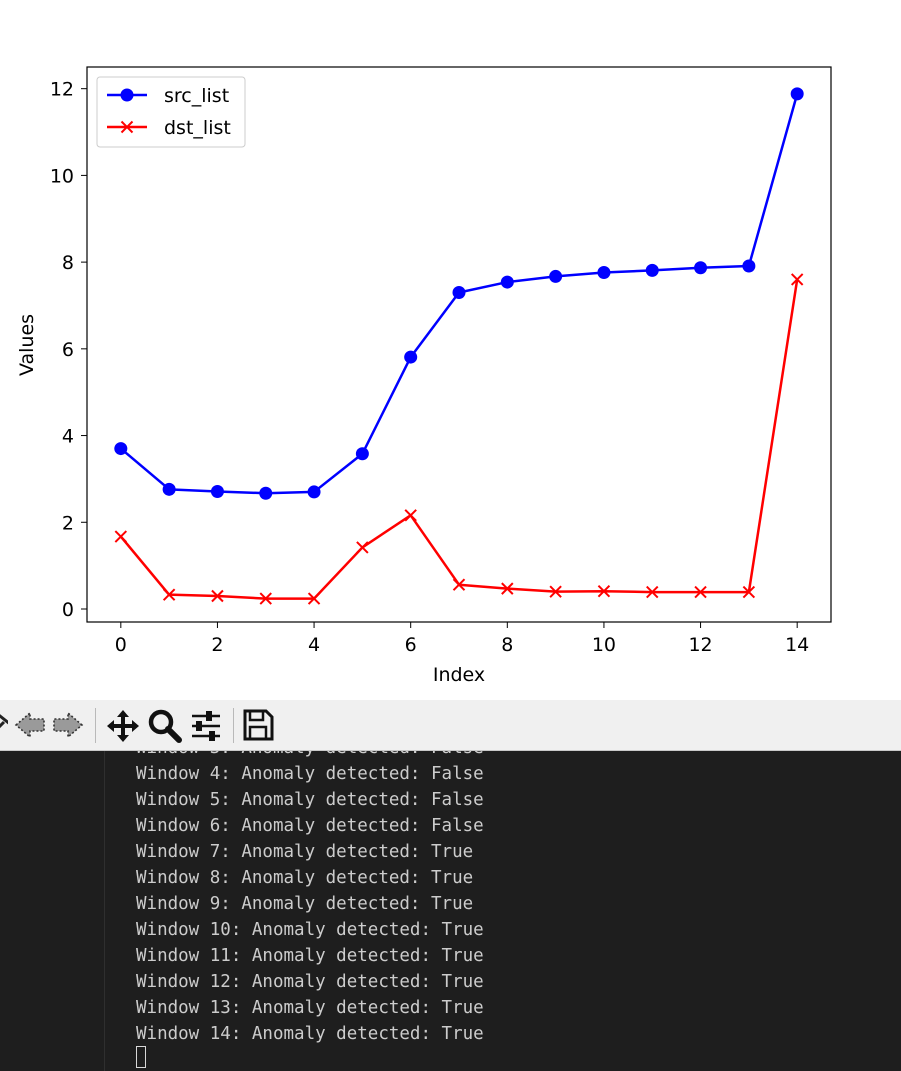  Describe the element at coordinates (310, 774) in the screenshot. I see `terminal-line: Window 4: Anomaly detected: False` at that location.